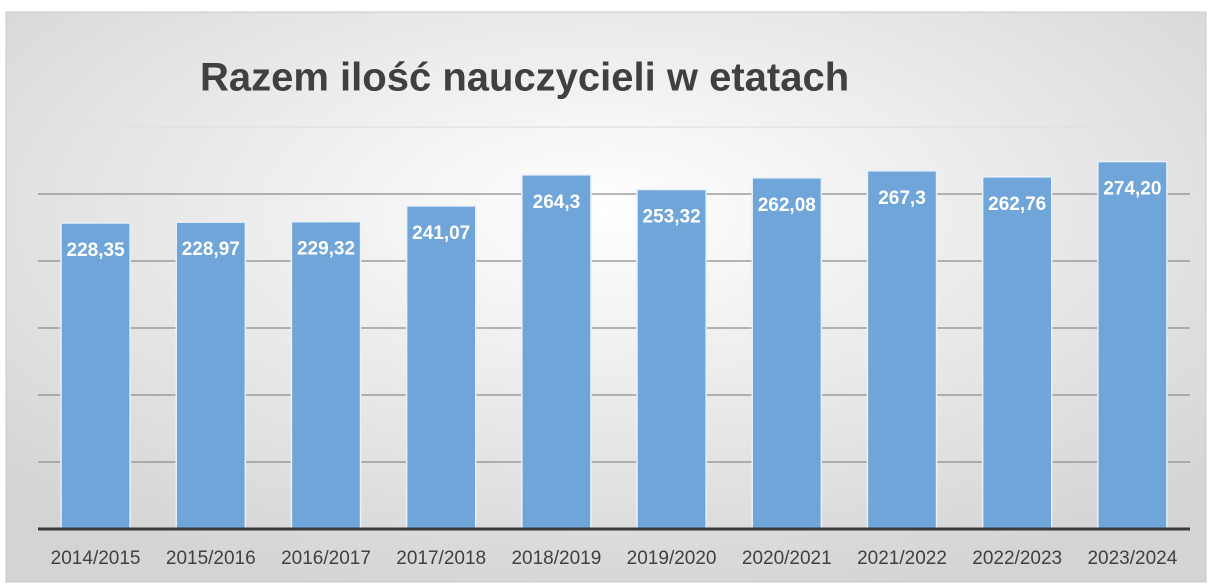 This screenshot has width=1210, height=584. I want to click on data-label: 253,32, so click(672, 217).